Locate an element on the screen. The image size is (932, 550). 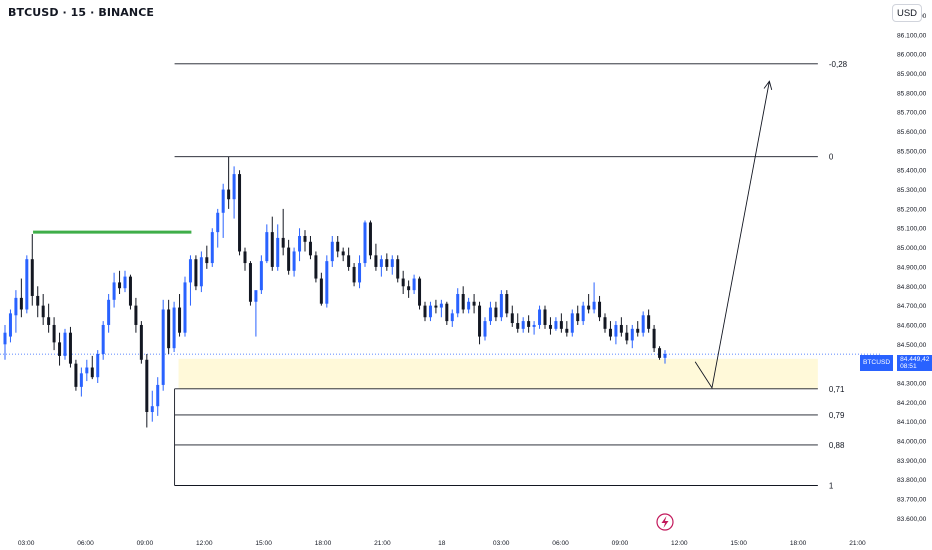
y-axis-tick-label: 83.600,00 is located at coordinates (912, 519).